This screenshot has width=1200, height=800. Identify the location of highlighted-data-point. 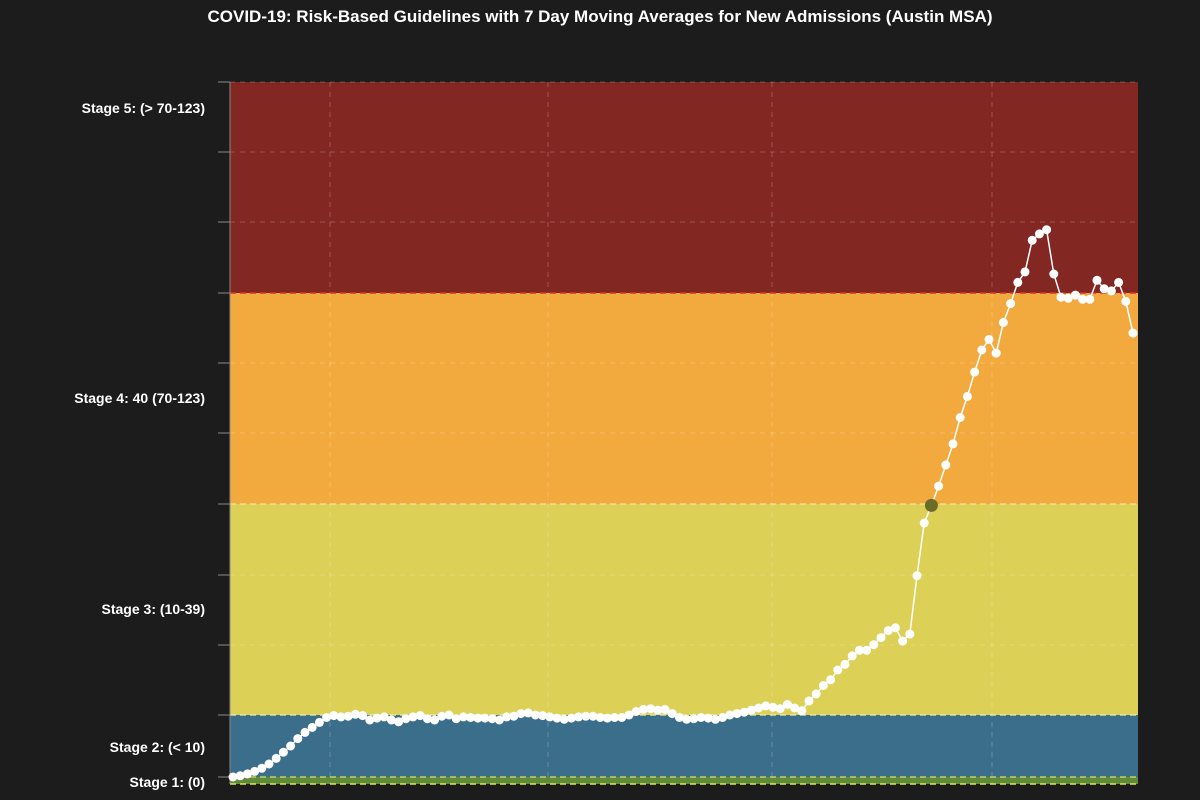
(931, 505).